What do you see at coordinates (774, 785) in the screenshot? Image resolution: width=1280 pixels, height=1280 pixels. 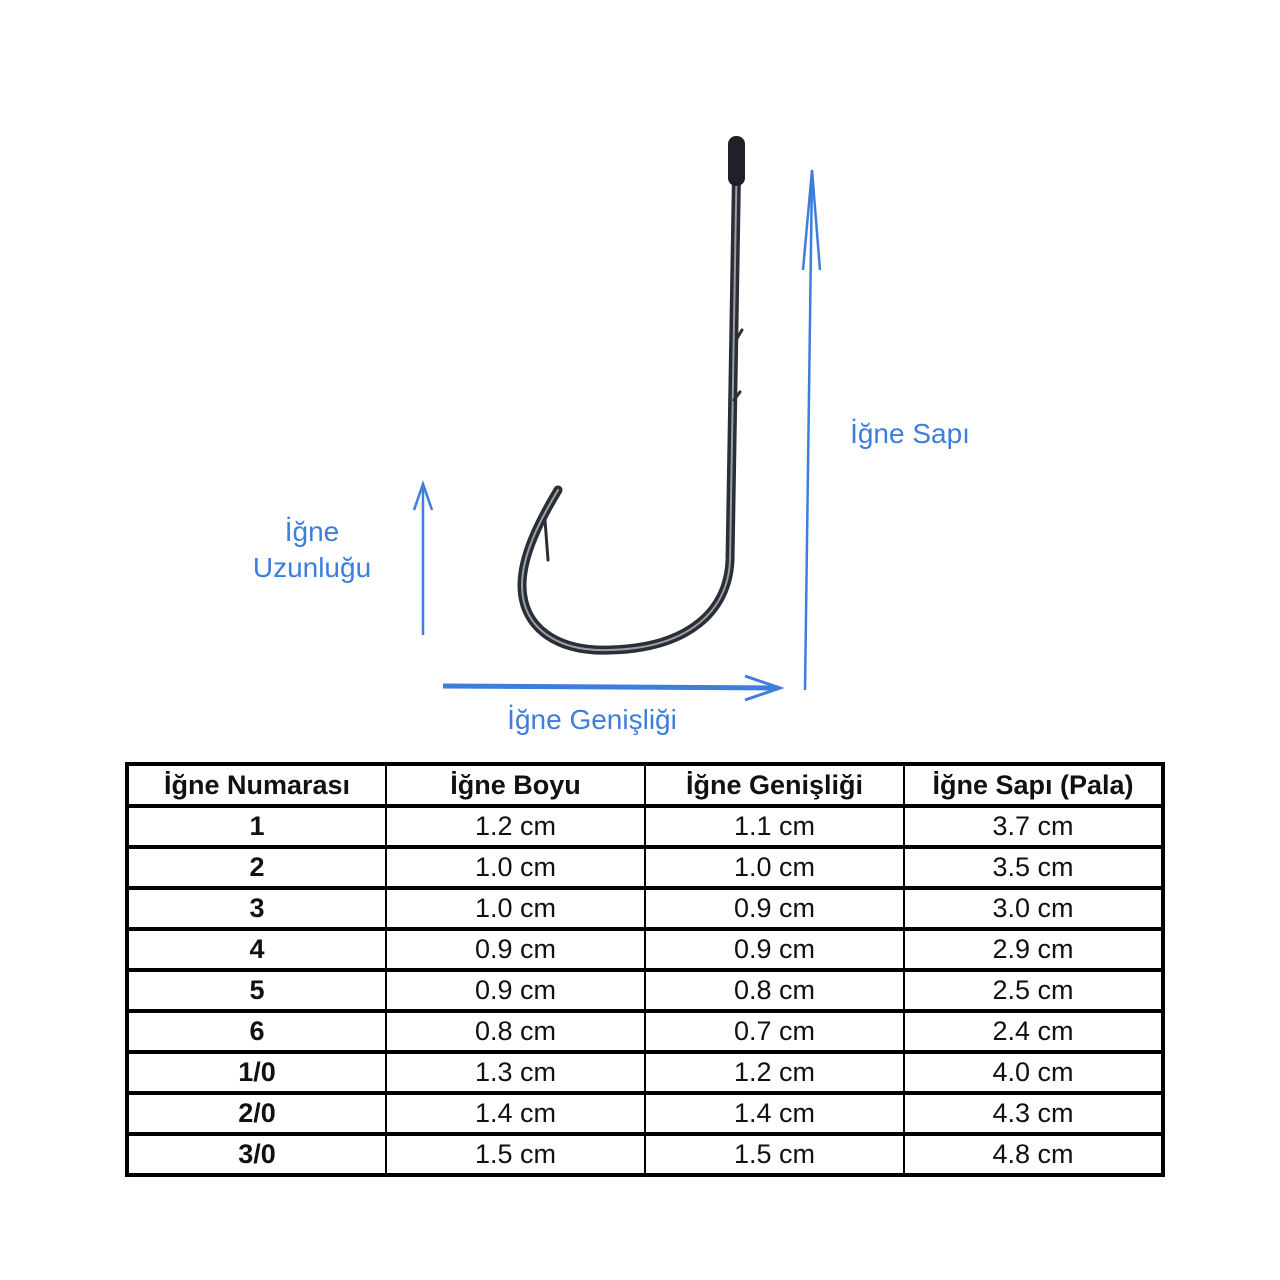 I see `header-hook-width: İğne Genişliği` at bounding box center [774, 785].